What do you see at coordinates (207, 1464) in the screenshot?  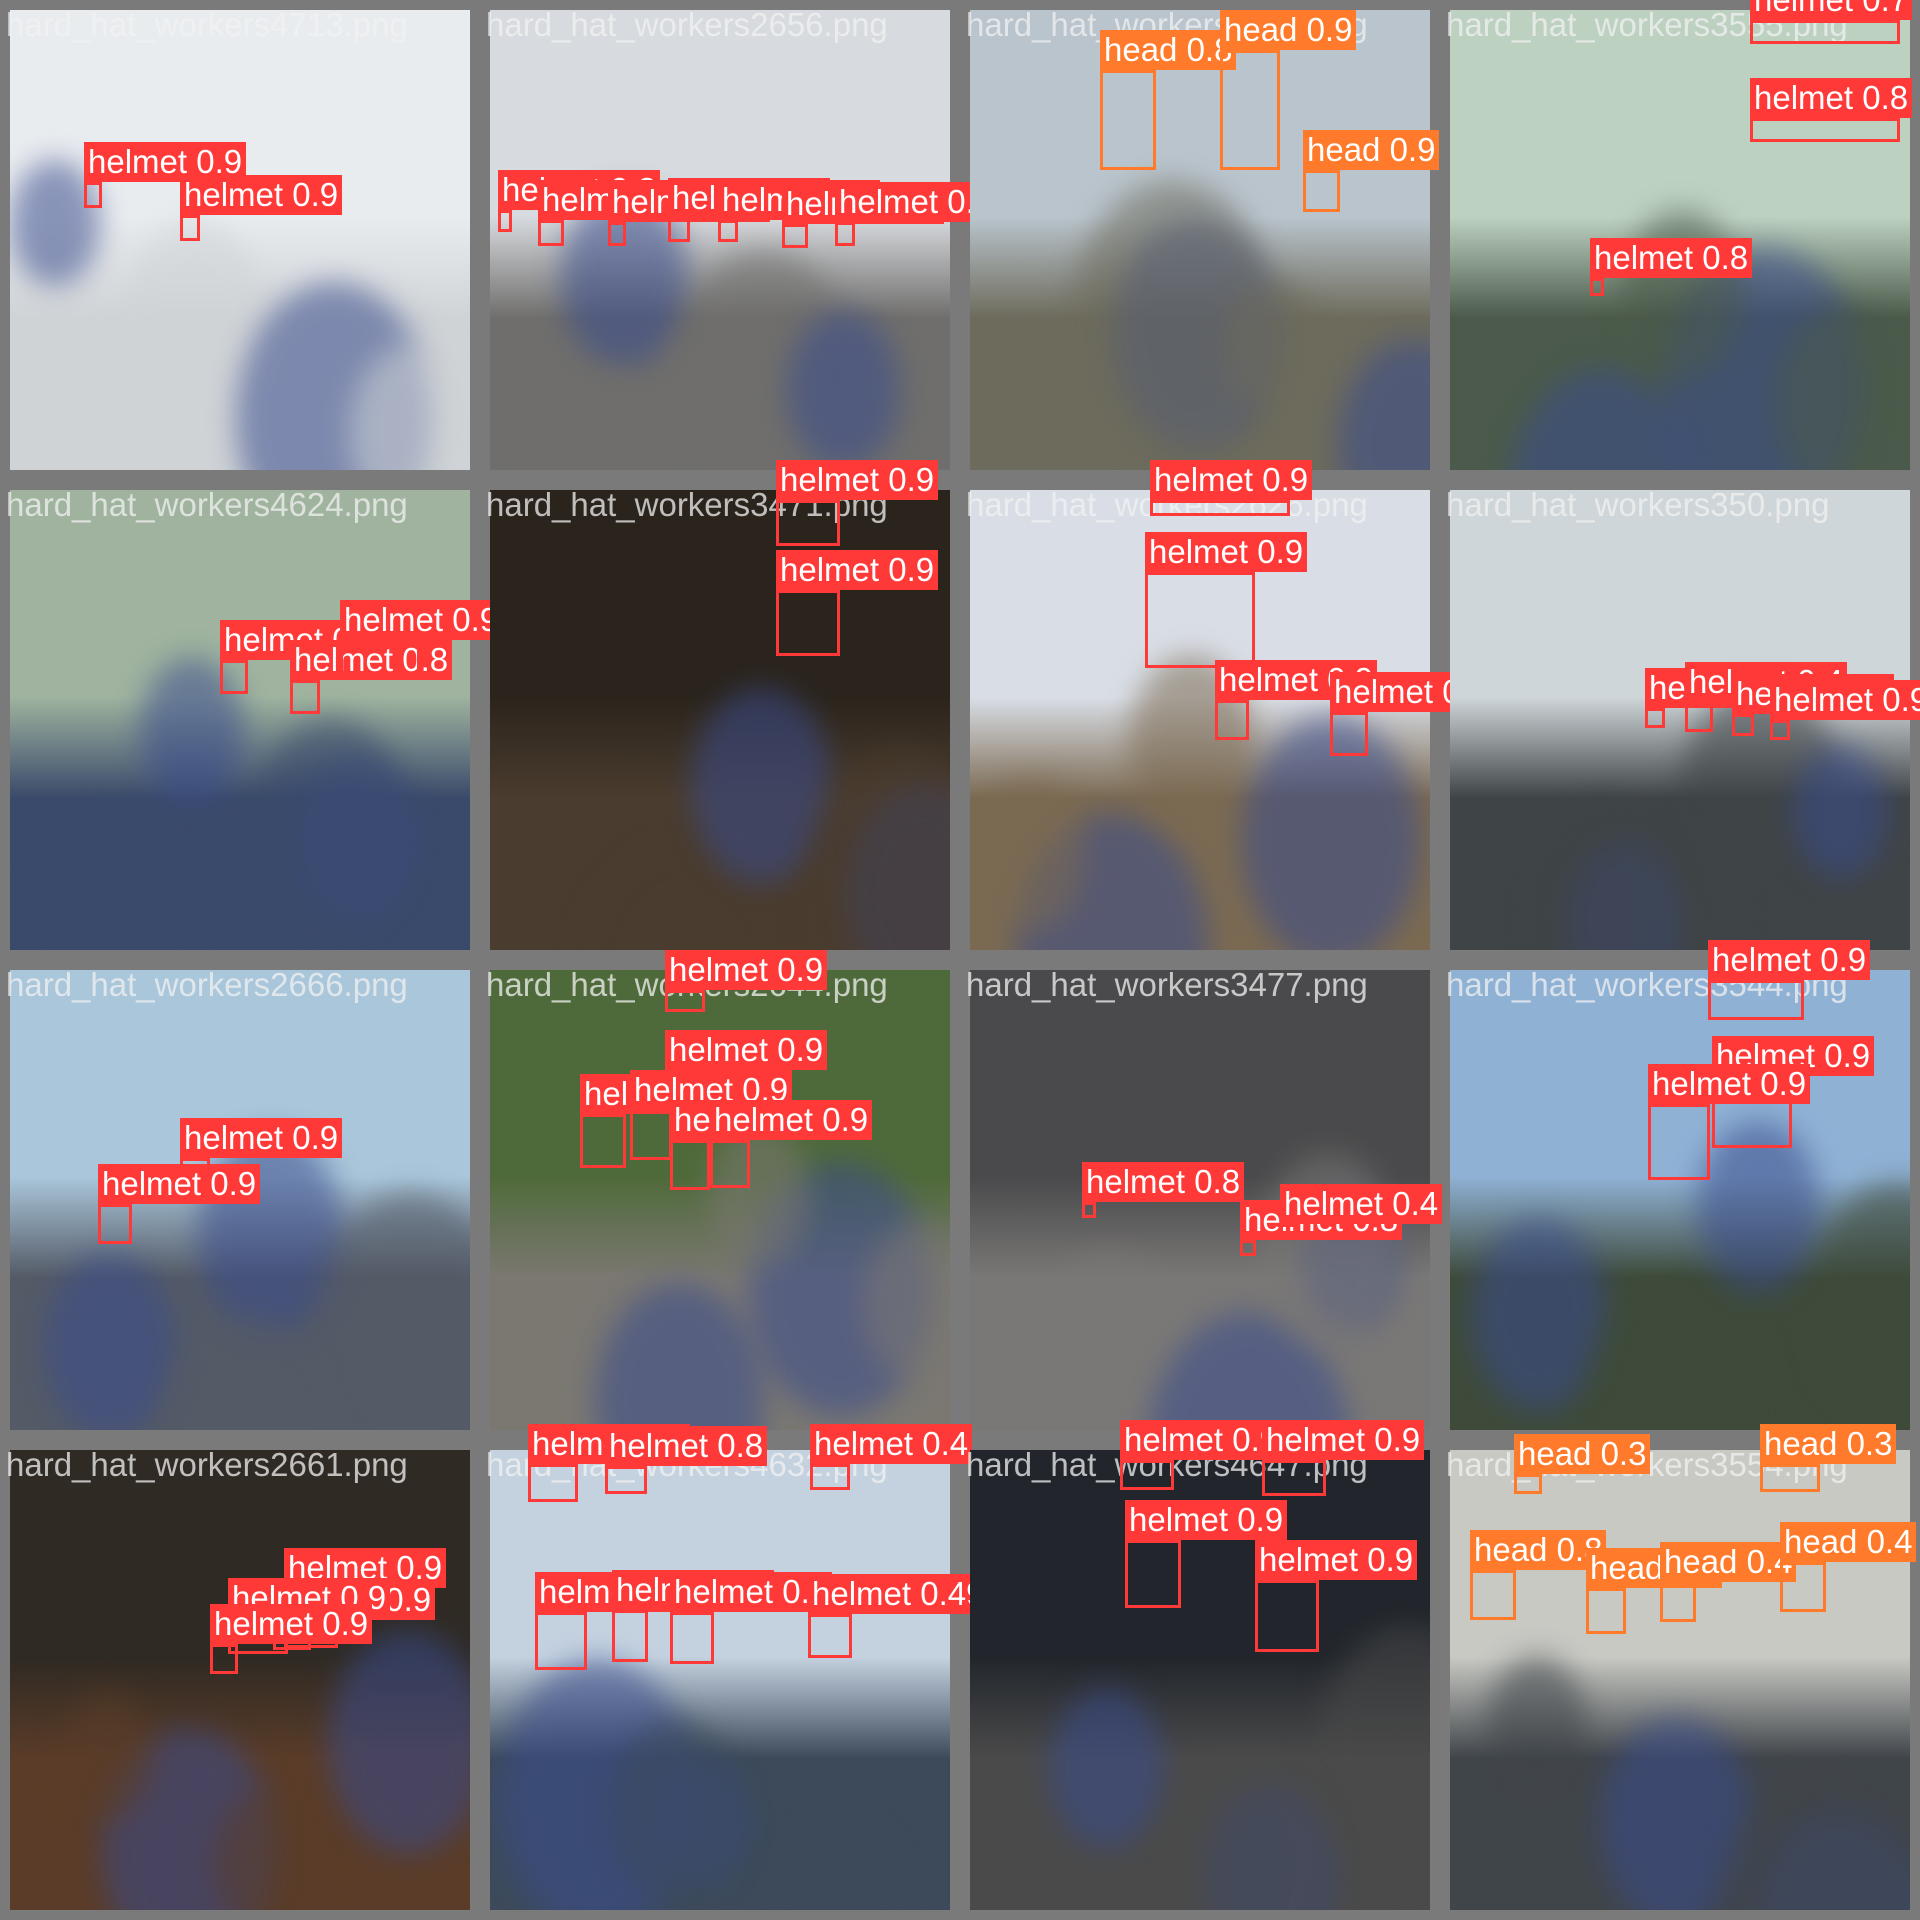 I see `image-filename: hard_hat_workers2661.png` at bounding box center [207, 1464].